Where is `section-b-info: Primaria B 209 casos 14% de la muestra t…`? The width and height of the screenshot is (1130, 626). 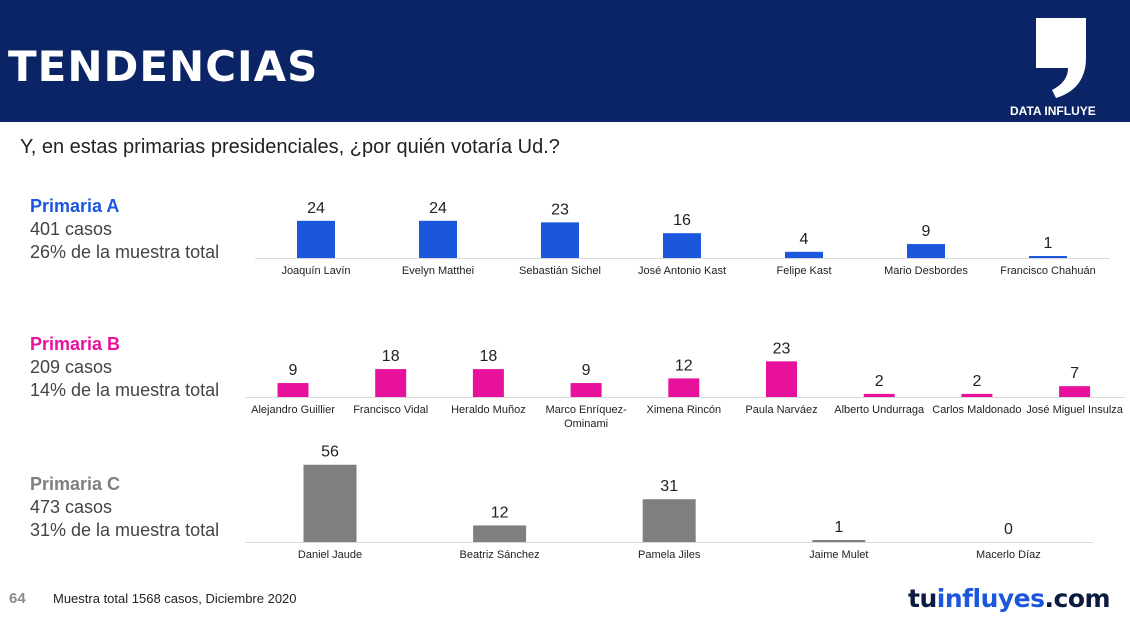 section-b-info: Primaria B 209 casos 14% de la muestra t… is located at coordinates (124, 367).